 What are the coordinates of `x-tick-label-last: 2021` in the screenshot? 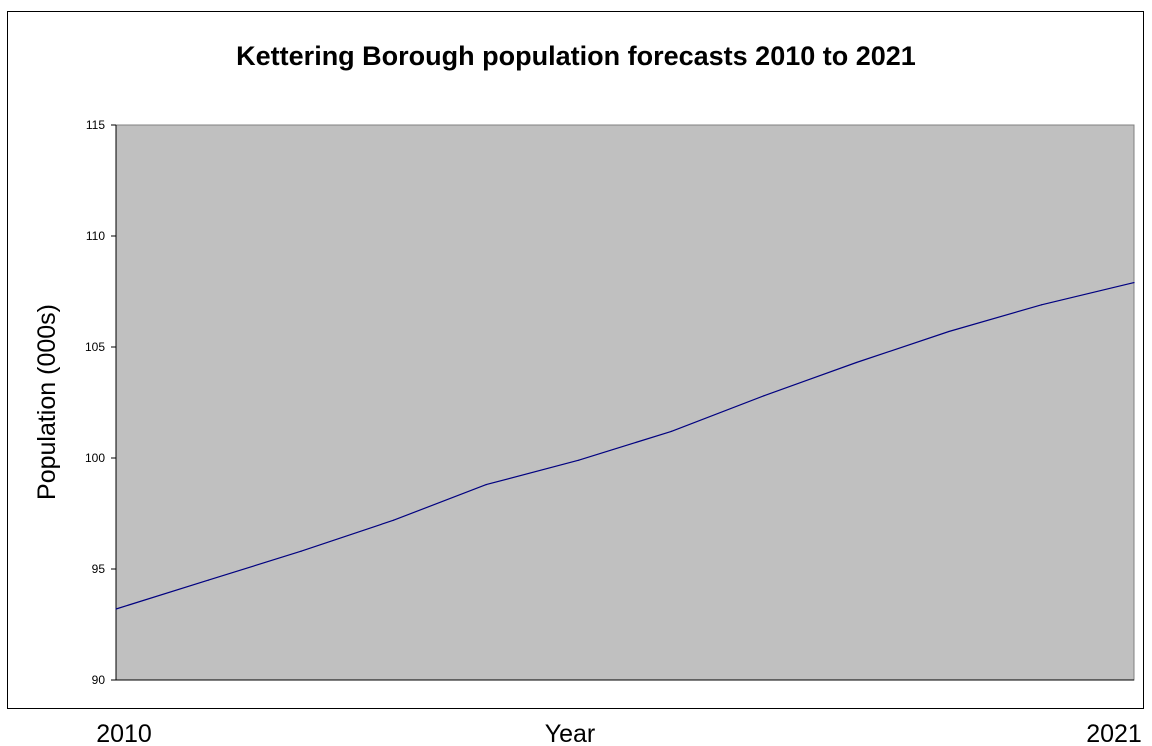 It's located at (1114, 733).